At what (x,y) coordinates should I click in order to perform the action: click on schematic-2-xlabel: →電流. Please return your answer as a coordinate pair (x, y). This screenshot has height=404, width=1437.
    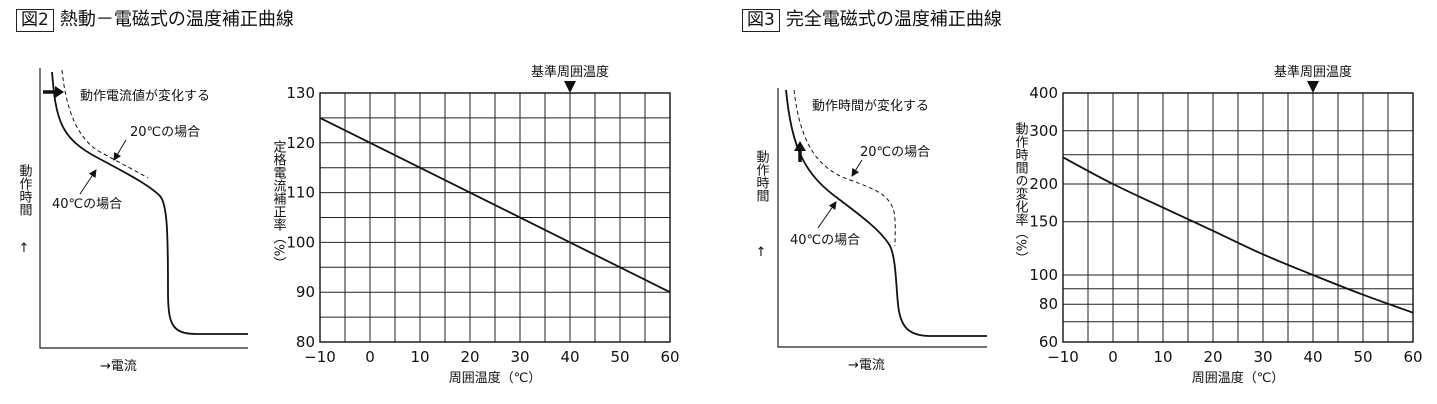
    Looking at the image, I should click on (118, 366).